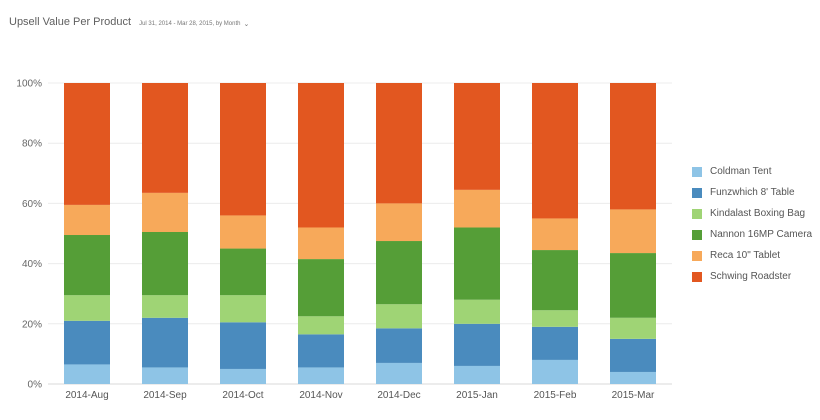  I want to click on y-tick-label: 20%, so click(32, 324).